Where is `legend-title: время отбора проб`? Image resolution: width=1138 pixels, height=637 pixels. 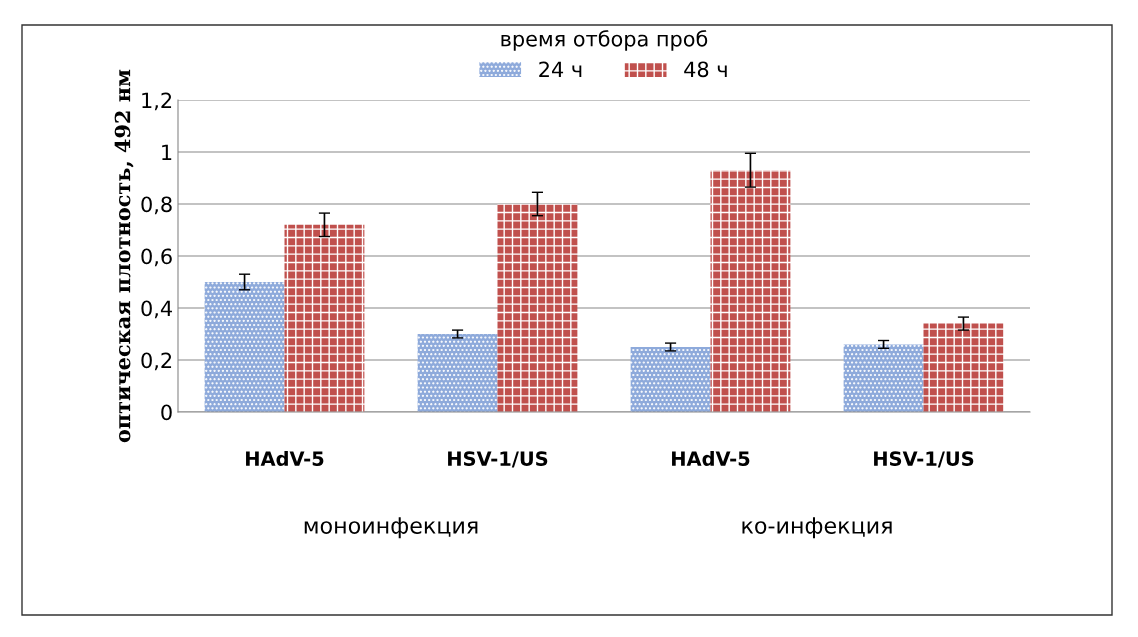 legend-title: время отбора проб is located at coordinates (604, 40).